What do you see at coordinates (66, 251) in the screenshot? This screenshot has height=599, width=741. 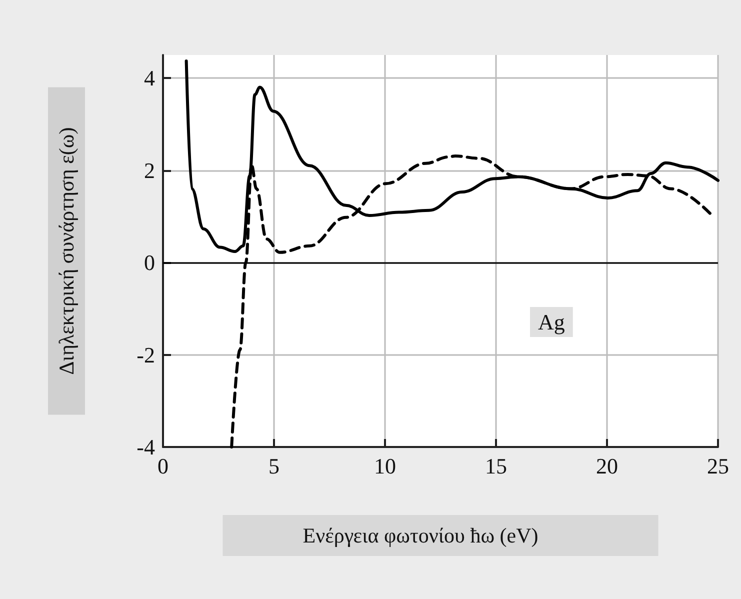 I see `y-axis-title: Διηλεκτρική συνάρτηση ε(ω)` at bounding box center [66, 251].